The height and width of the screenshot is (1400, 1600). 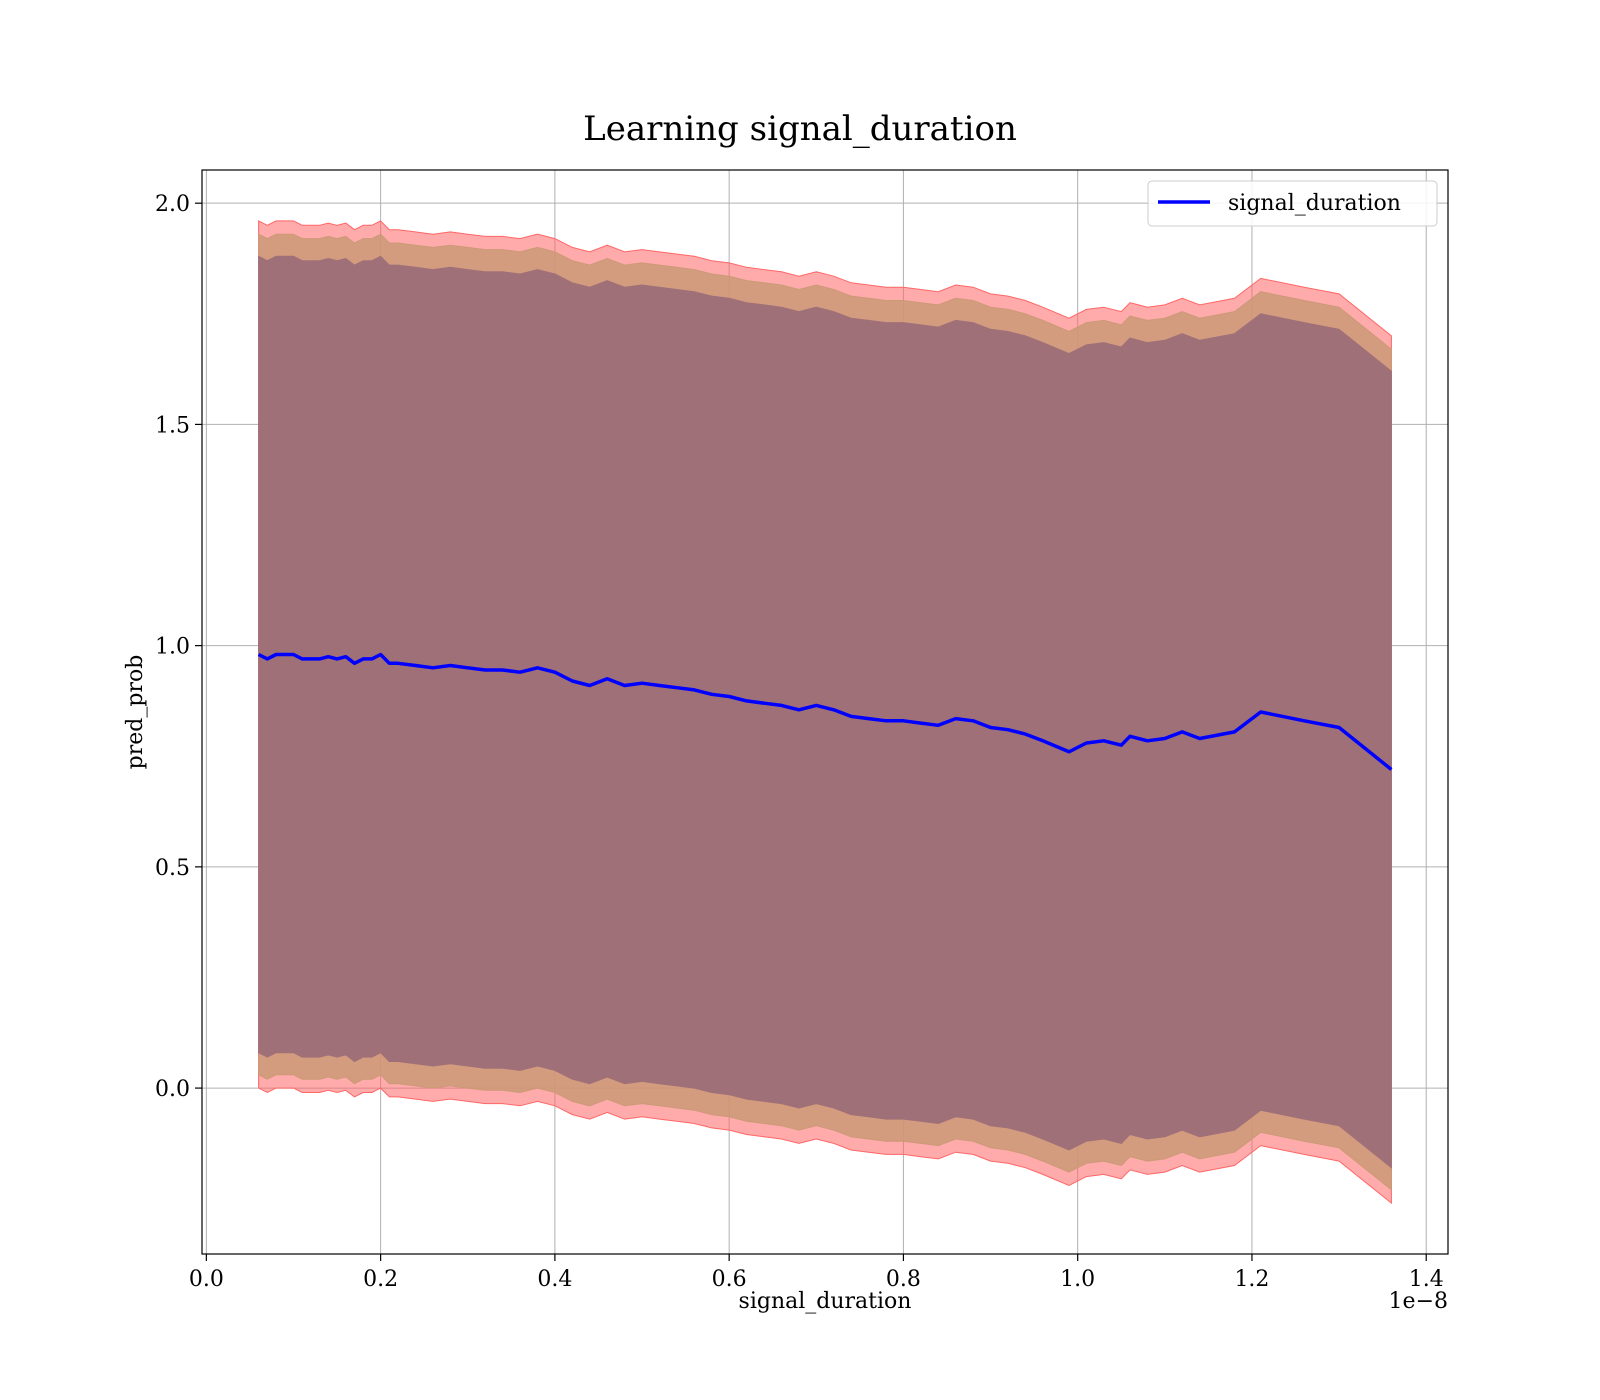 I want to click on x-tick-label: 0.2, so click(x=380, y=1279).